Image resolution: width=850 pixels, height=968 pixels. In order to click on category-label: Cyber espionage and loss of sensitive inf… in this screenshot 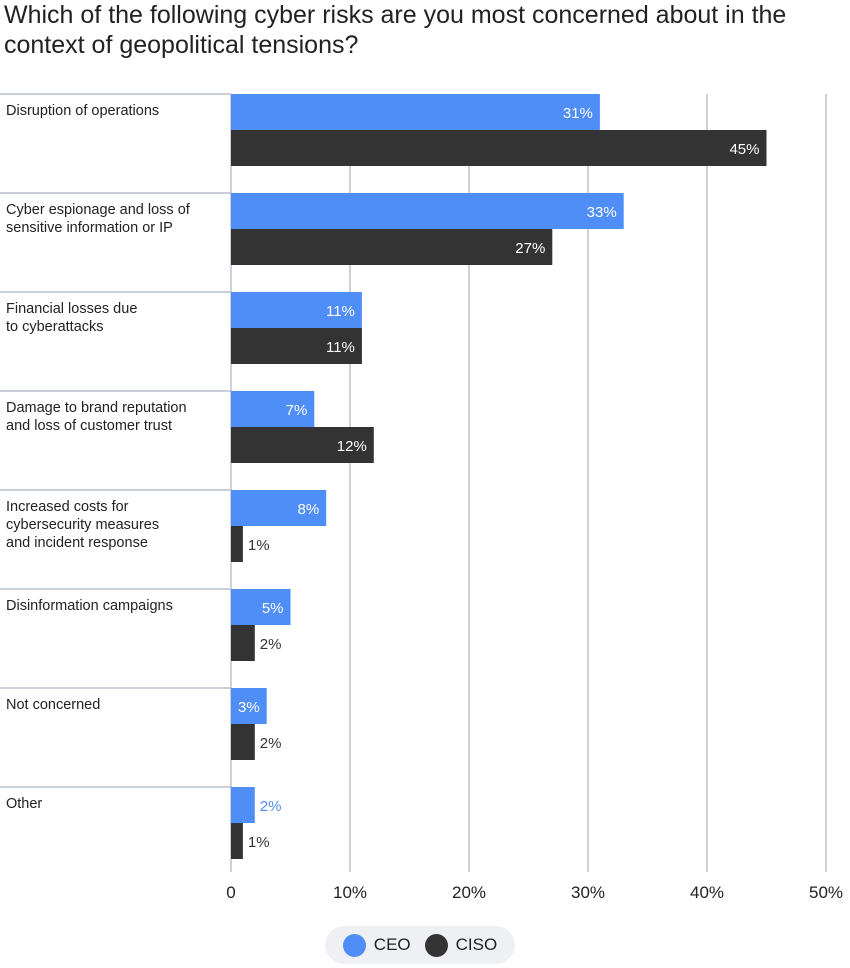, I will do `click(98, 219)`.